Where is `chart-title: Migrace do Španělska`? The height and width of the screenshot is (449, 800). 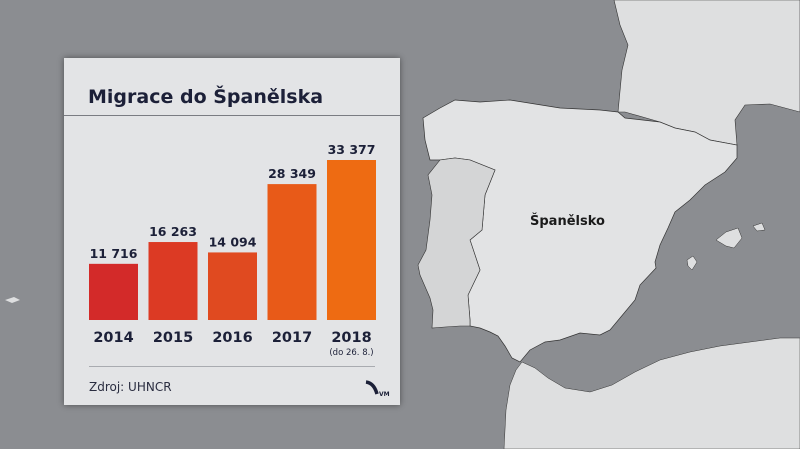 chart-title: Migrace do Španělska is located at coordinates (206, 97).